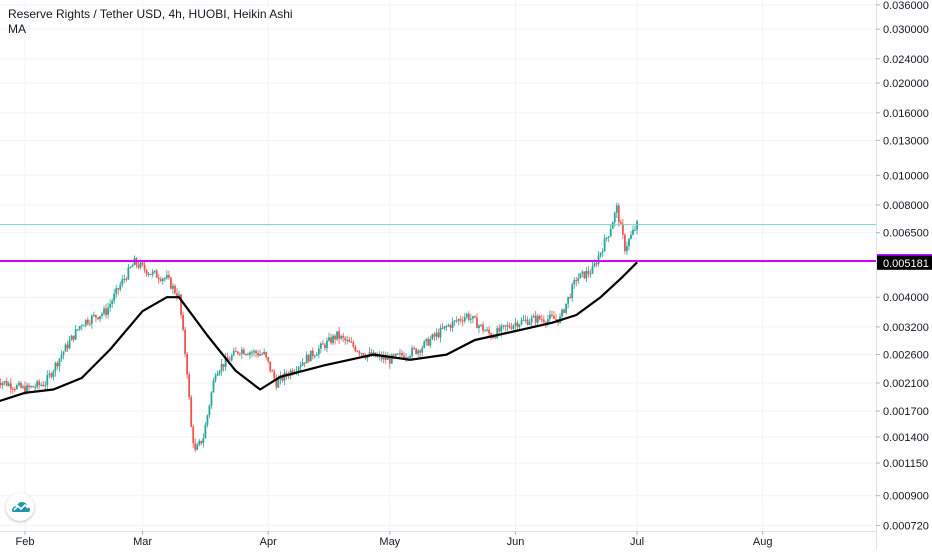 Image resolution: width=932 pixels, height=555 pixels. Describe the element at coordinates (906, 497) in the screenshot. I see `y-tick-label: 0.000900` at that location.